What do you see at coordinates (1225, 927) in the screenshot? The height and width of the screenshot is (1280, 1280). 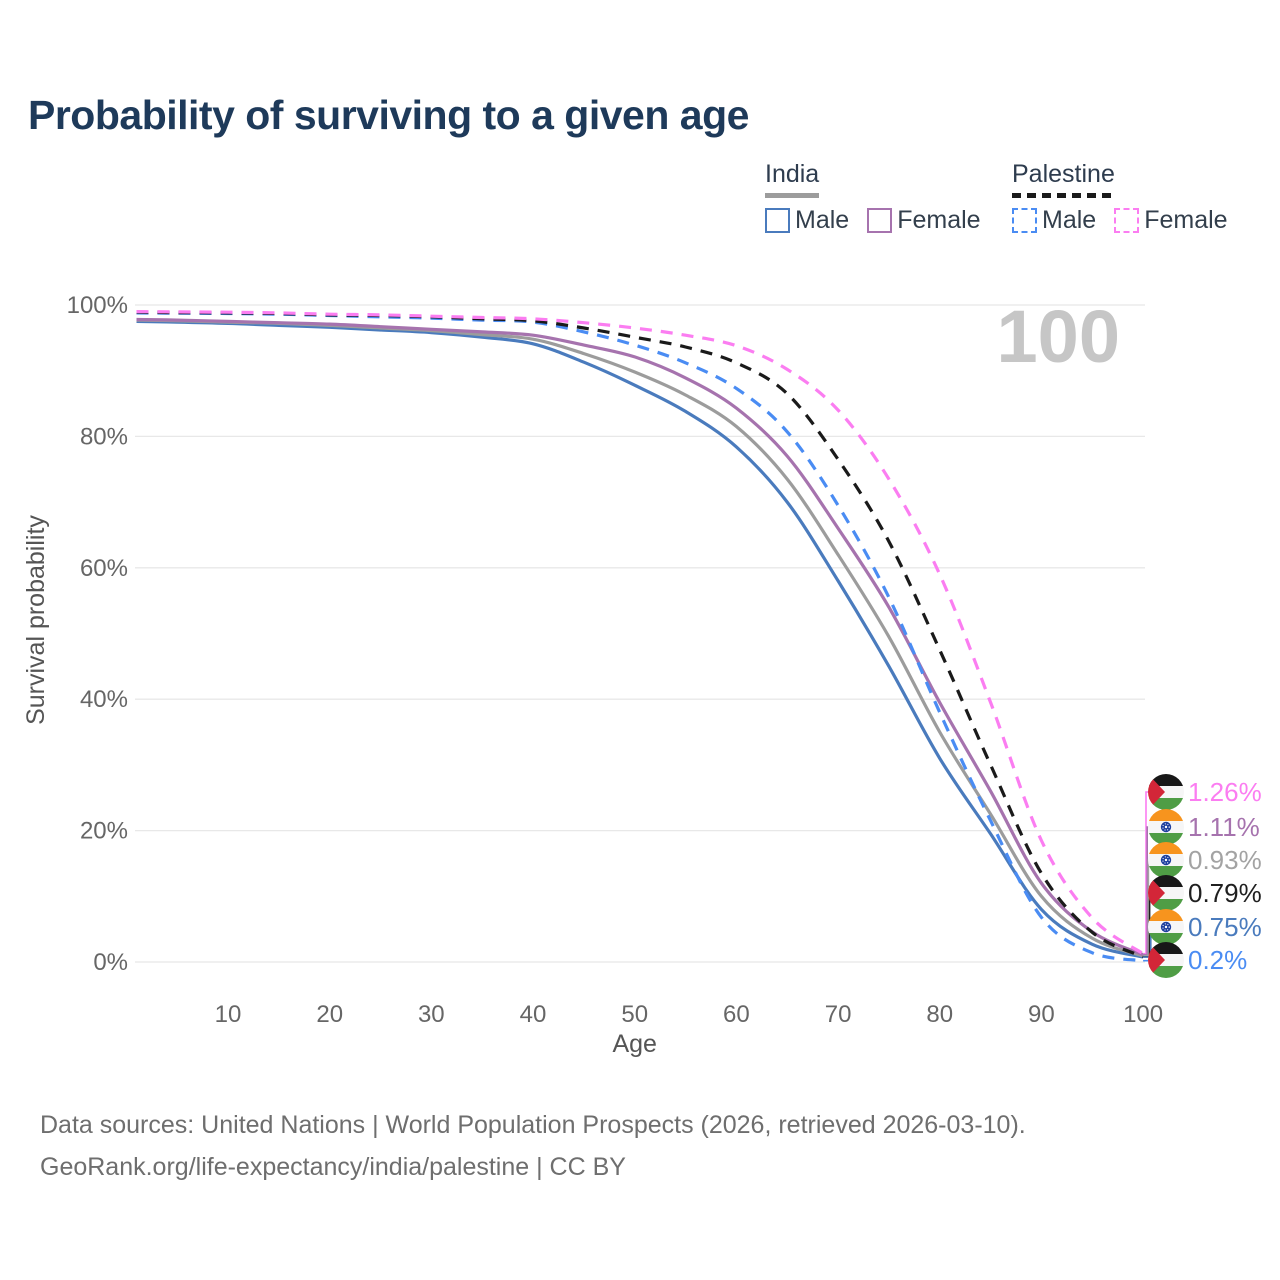 I see `end-label-value-india-male: 0.75%` at bounding box center [1225, 927].